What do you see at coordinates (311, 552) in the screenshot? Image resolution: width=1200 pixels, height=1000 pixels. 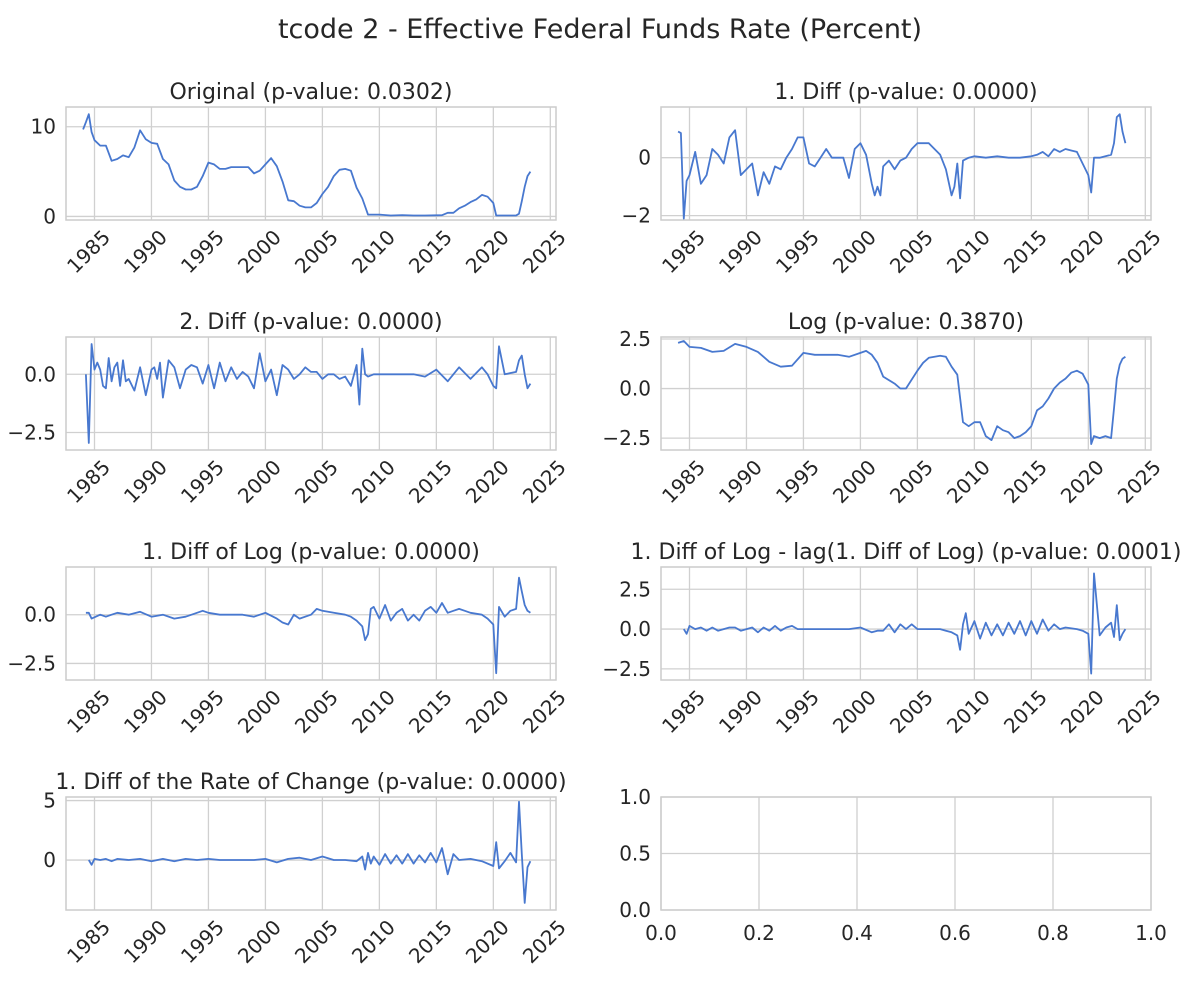 I see `subplot-title: 1. Diff of Log (p-value: 0.0000)` at bounding box center [311, 552].